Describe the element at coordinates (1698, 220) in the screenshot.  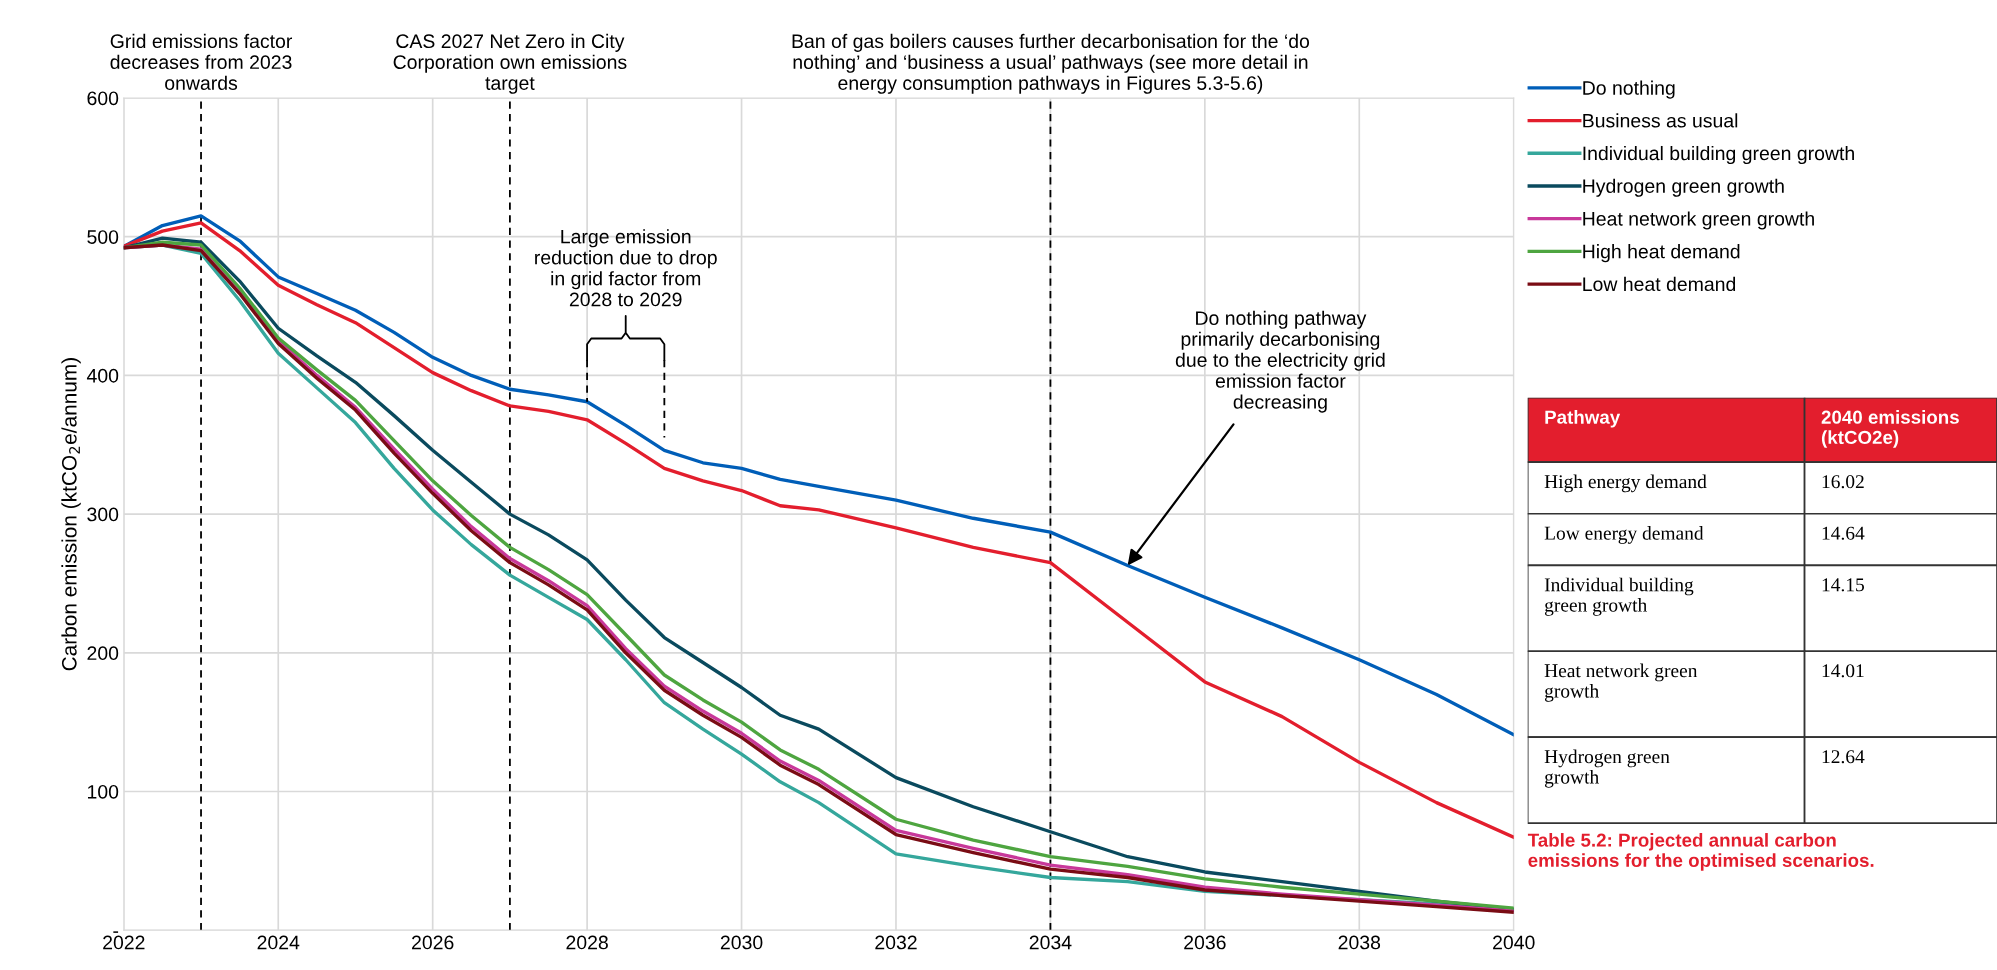
I see `legend-label: Heat network green growth` at that location.